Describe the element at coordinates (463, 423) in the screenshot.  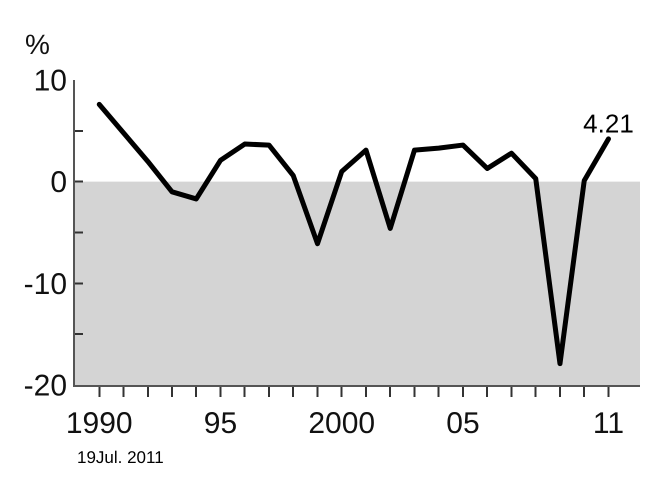
I see `x-tick-label: 05` at that location.